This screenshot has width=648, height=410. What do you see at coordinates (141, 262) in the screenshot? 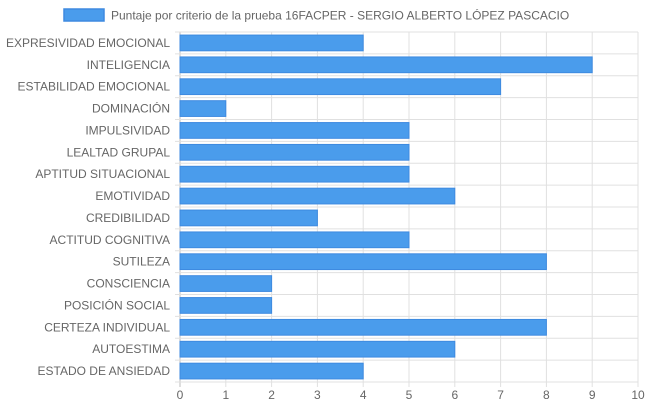
I see `category-label: SUTILEZA` at bounding box center [141, 262].